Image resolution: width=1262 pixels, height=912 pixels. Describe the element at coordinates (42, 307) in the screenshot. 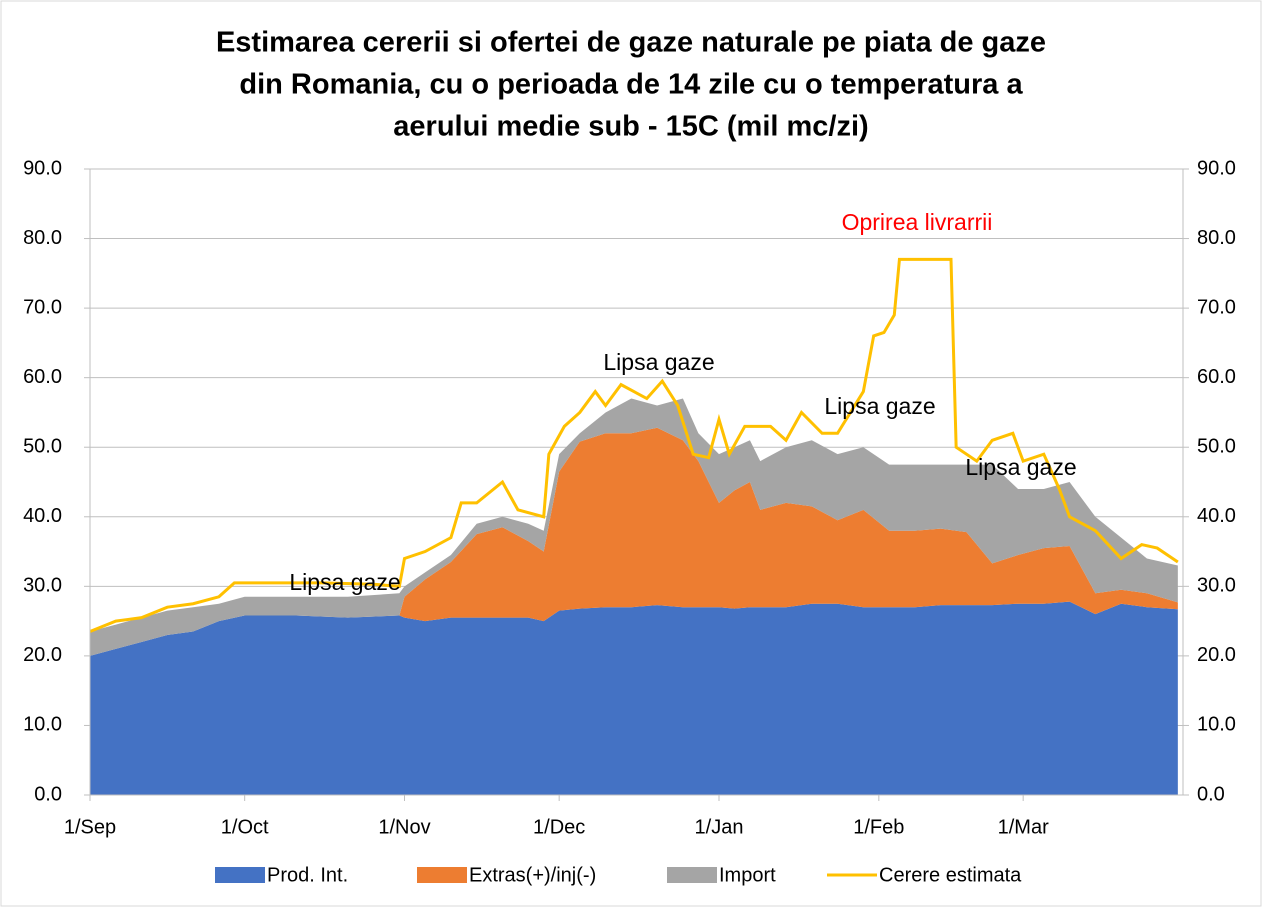

I see `y-tick-label: 70.0` at that location.